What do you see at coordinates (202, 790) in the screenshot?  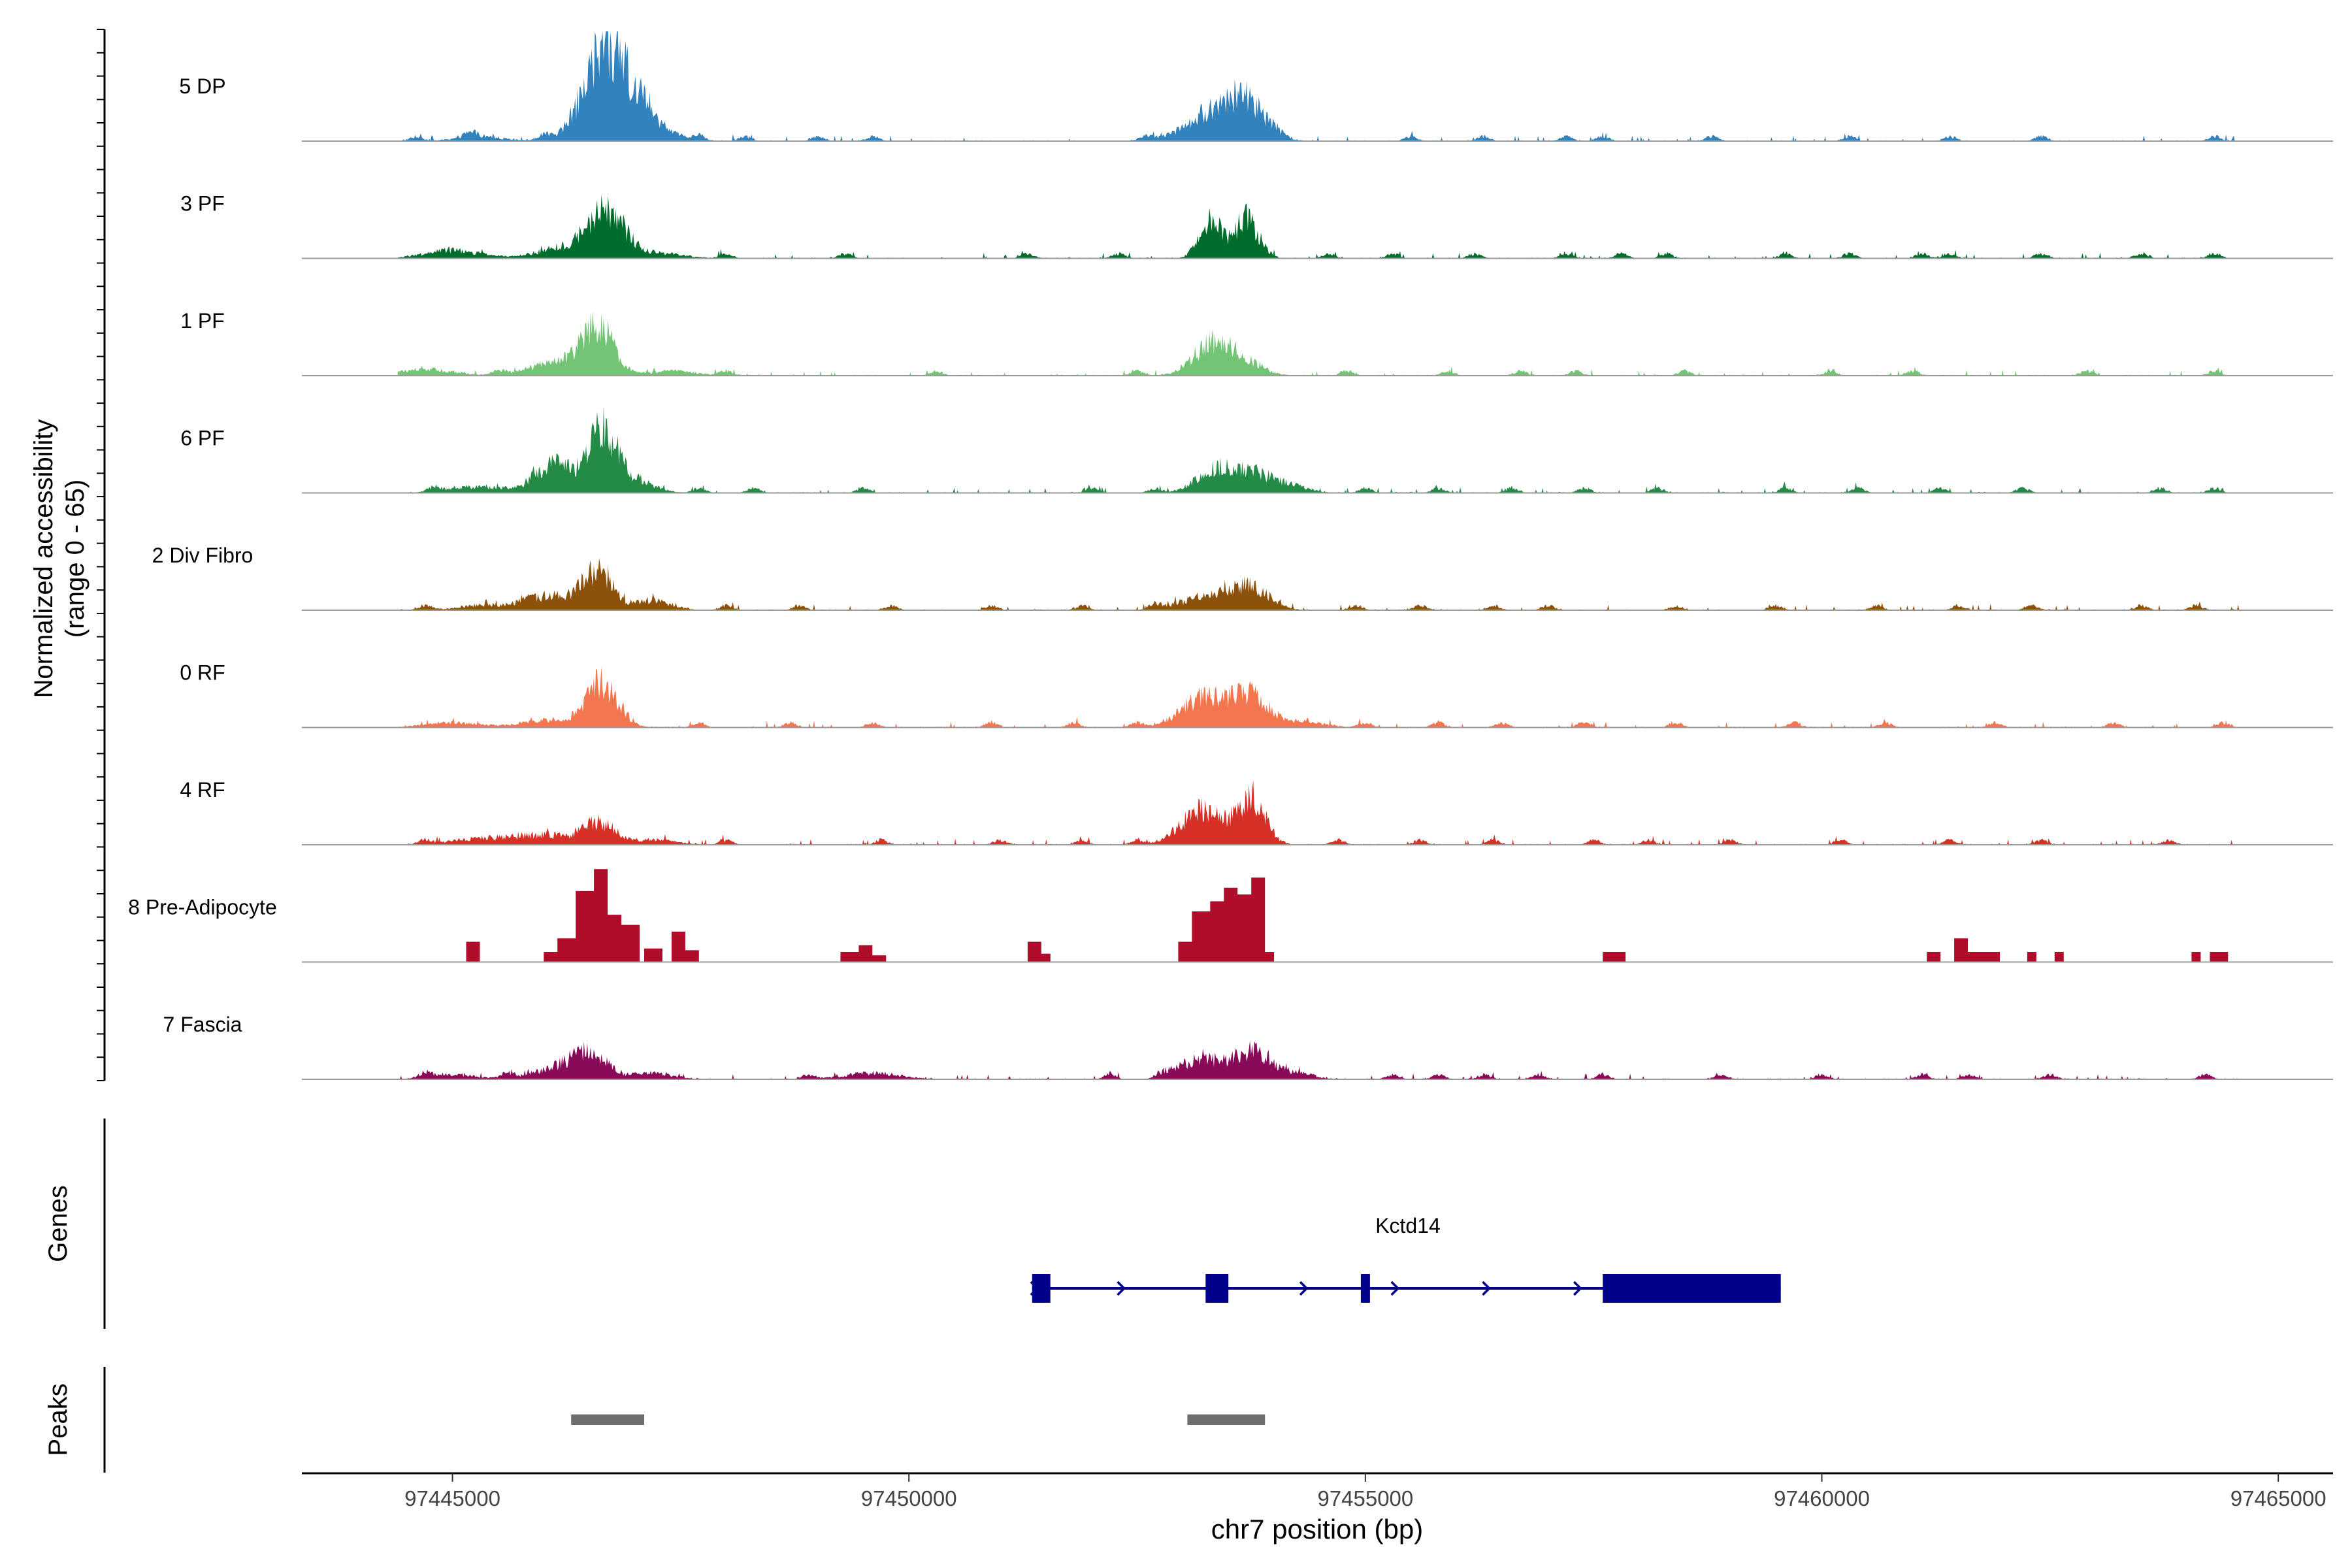 I see `track-label: 4 RF` at bounding box center [202, 790].